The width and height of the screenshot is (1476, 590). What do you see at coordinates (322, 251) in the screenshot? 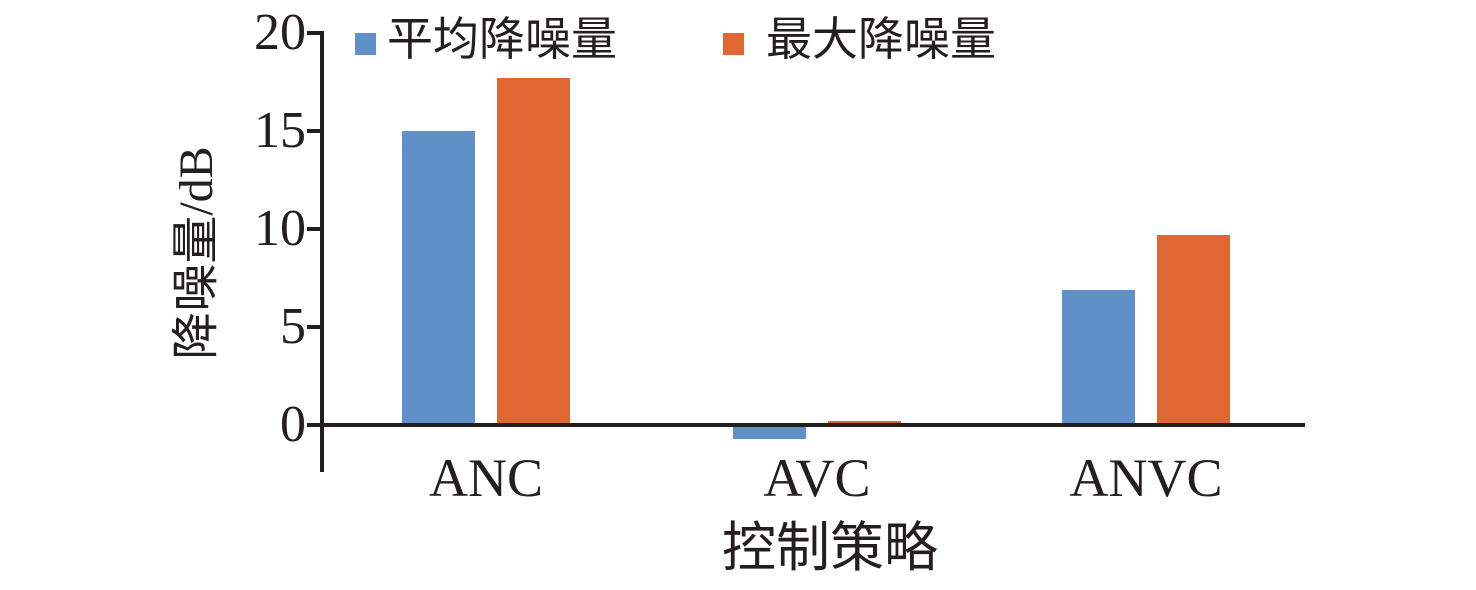
I see `y-axis-line` at bounding box center [322, 251].